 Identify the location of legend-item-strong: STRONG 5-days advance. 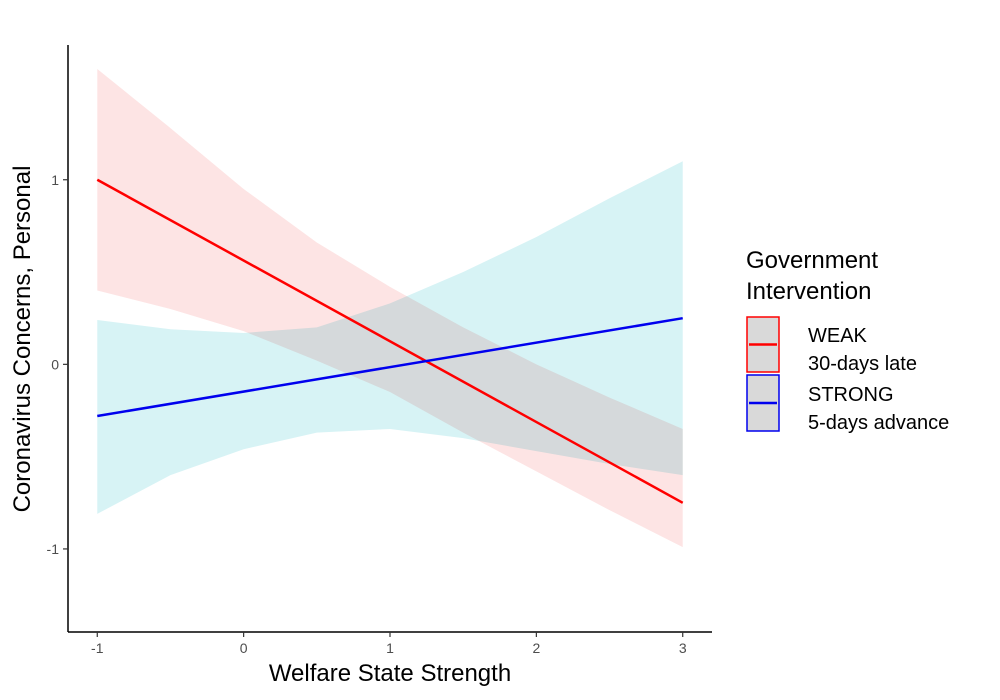
(847, 404).